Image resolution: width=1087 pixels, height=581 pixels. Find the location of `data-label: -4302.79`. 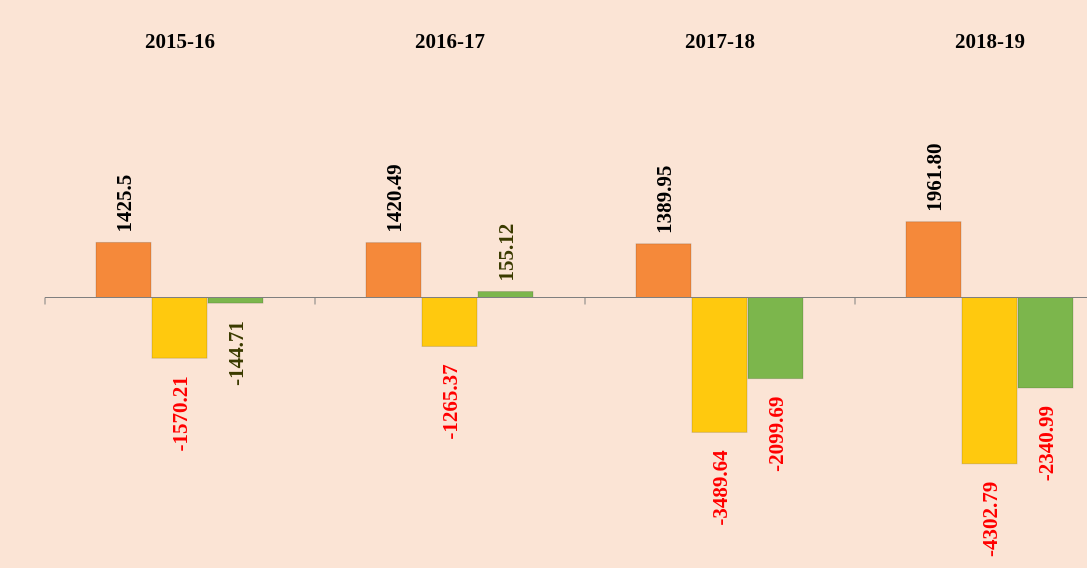

data-label: -4302.79 is located at coordinates (990, 519).